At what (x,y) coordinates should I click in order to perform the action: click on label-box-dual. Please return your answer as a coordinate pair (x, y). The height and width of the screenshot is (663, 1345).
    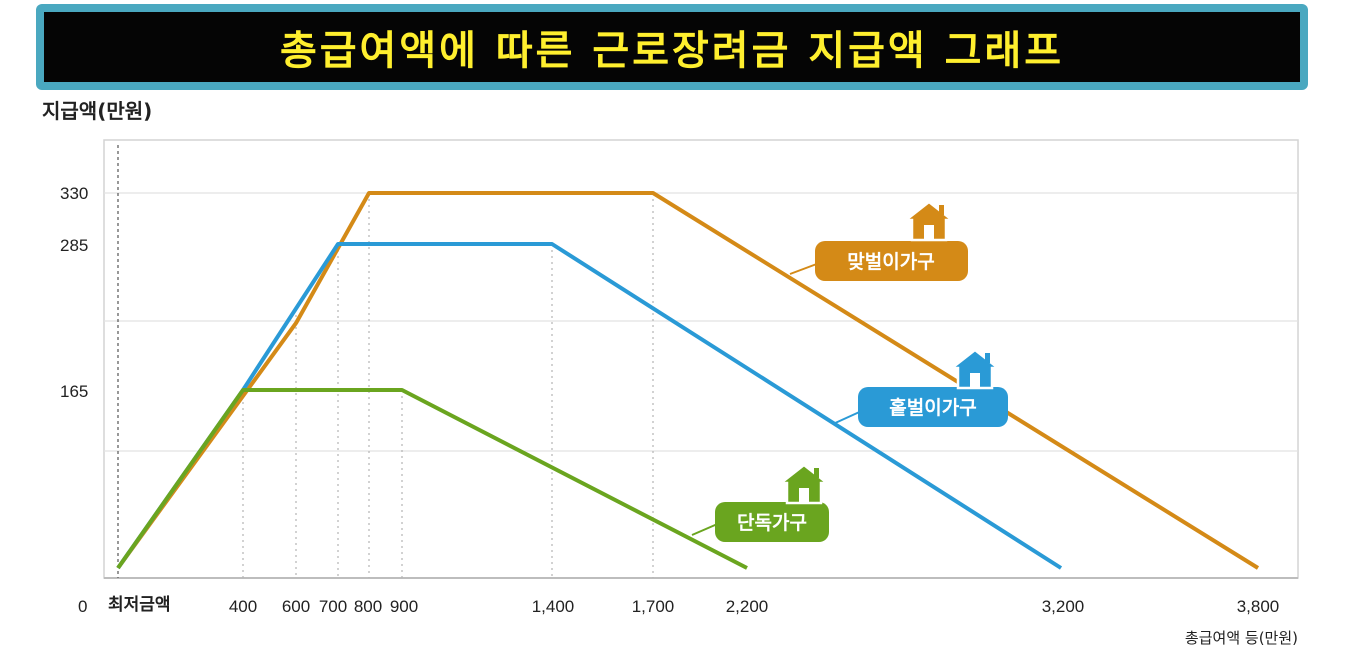
    Looking at the image, I should click on (891, 261).